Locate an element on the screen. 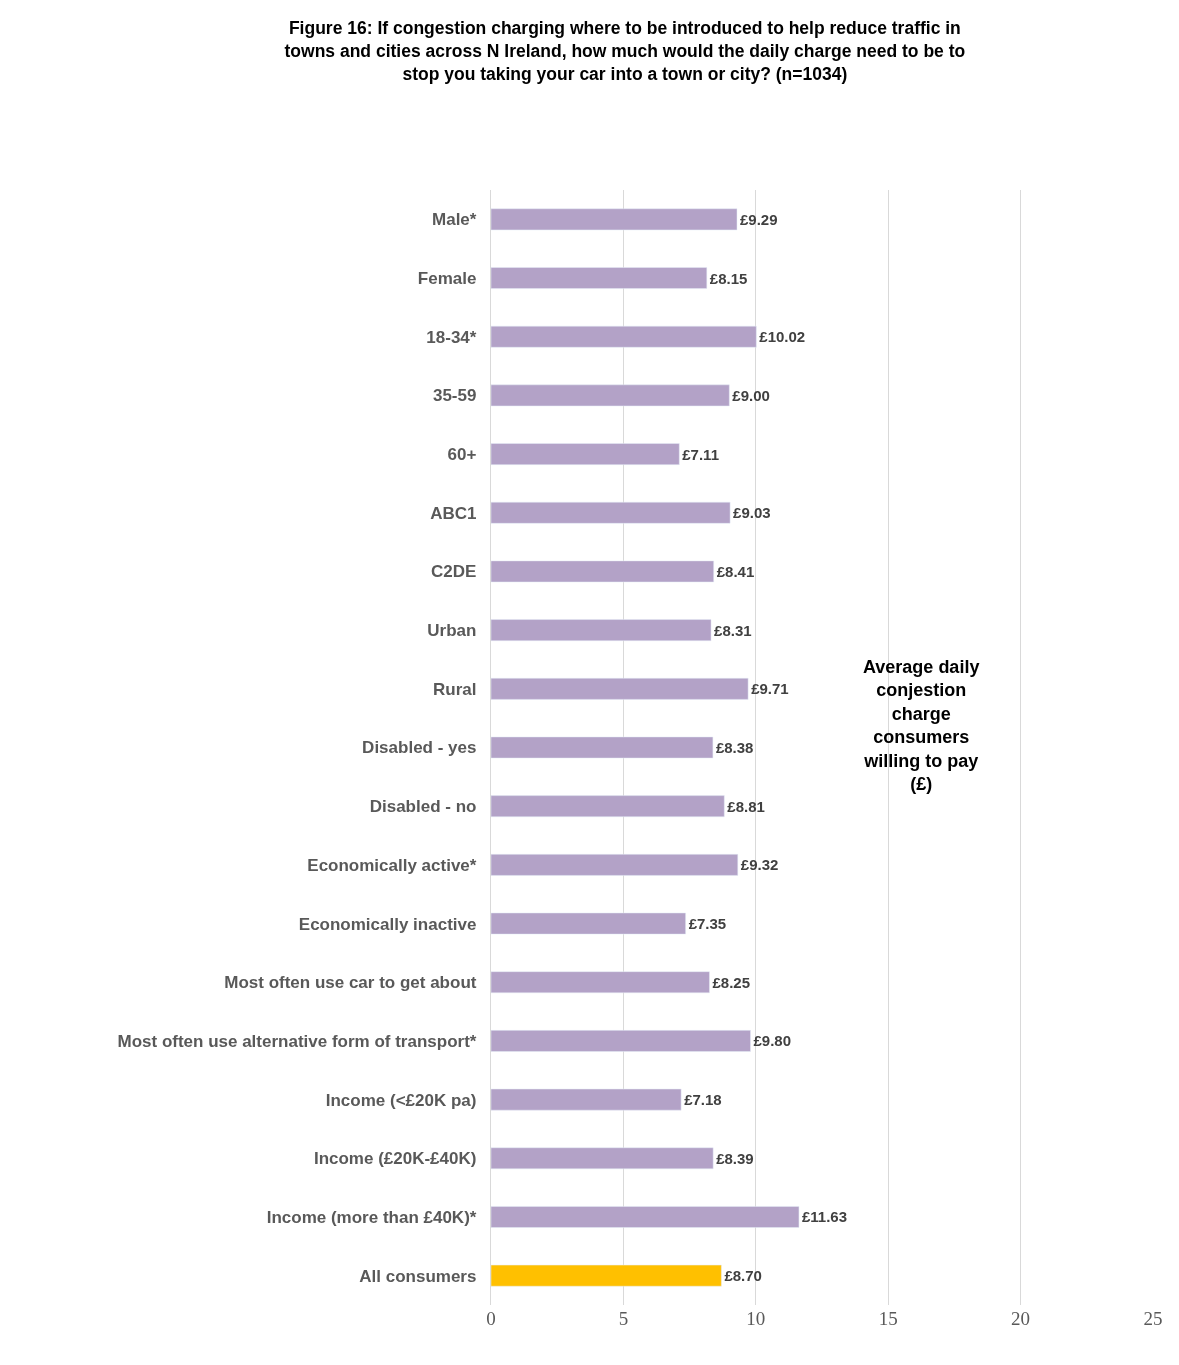 The width and height of the screenshot is (1179, 1365). data-label: £8.38 is located at coordinates (734, 747).